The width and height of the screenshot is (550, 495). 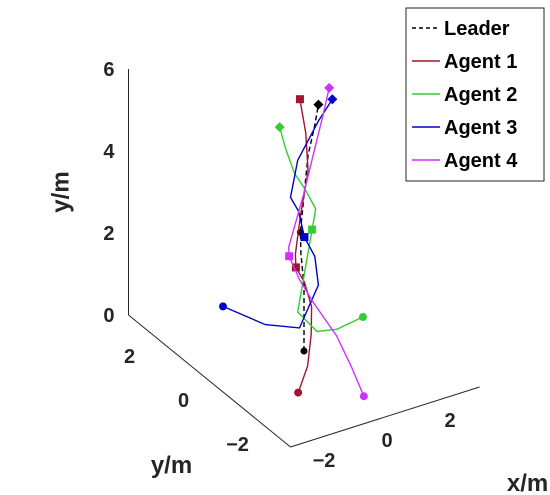 What do you see at coordinates (109, 152) in the screenshot?
I see `z-tick-label: 4` at bounding box center [109, 152].